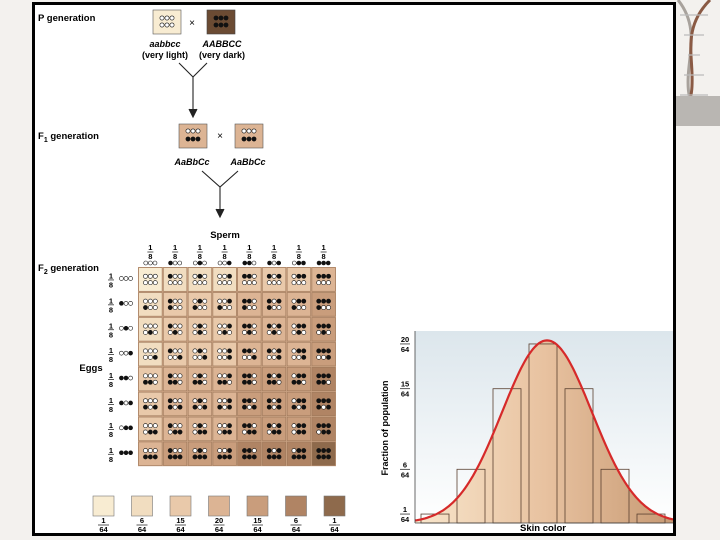  What do you see at coordinates (142, 520) in the screenshot?
I see `phenotype-fraction-numerator: 6` at bounding box center [142, 520].